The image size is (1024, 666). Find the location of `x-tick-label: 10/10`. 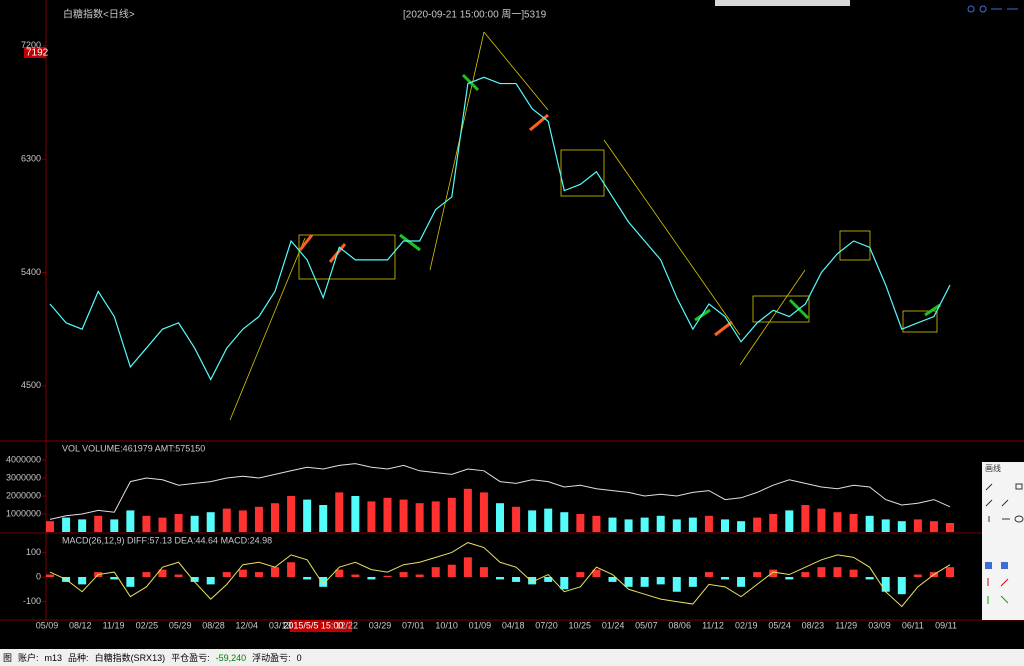

x-tick-label: 10/10 is located at coordinates (446, 625).